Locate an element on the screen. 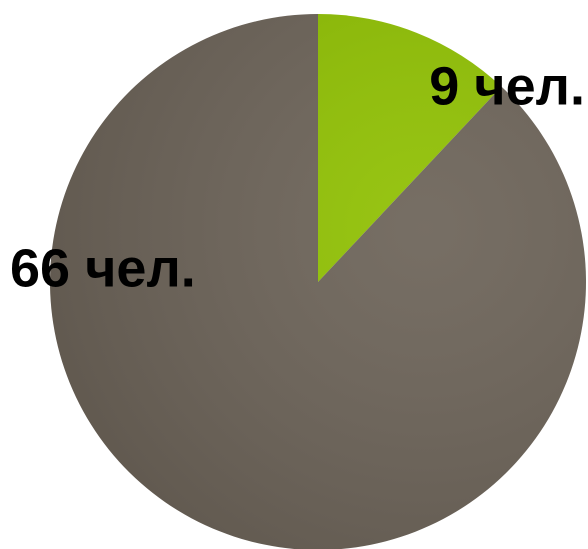 The width and height of the screenshot is (588, 549). data-label: 66 чел. is located at coordinates (103, 268).